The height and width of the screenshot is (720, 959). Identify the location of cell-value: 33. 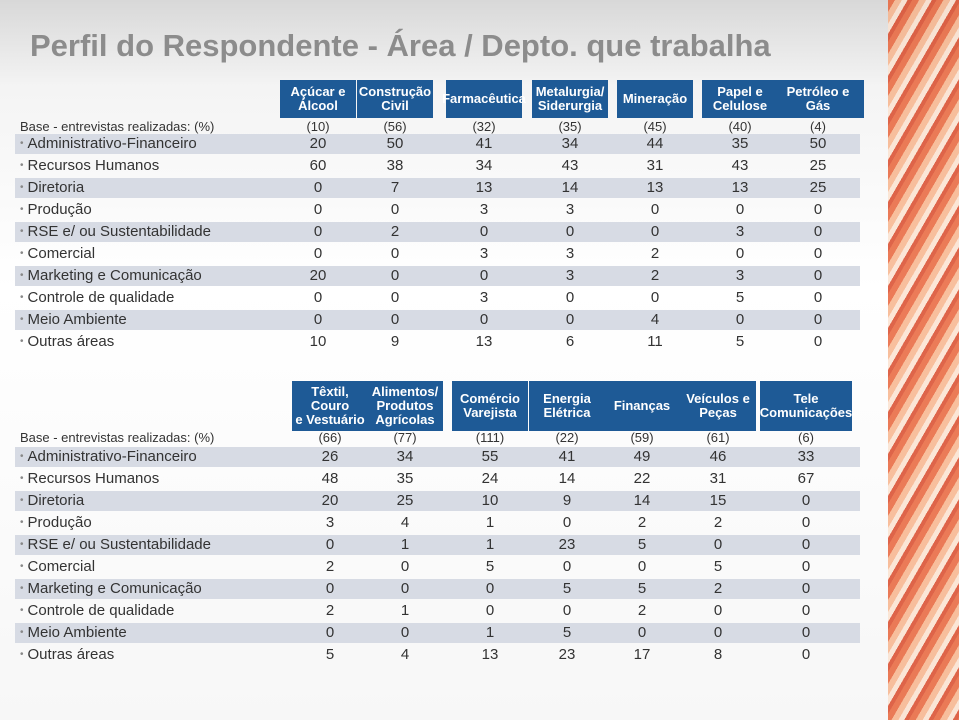
(806, 456).